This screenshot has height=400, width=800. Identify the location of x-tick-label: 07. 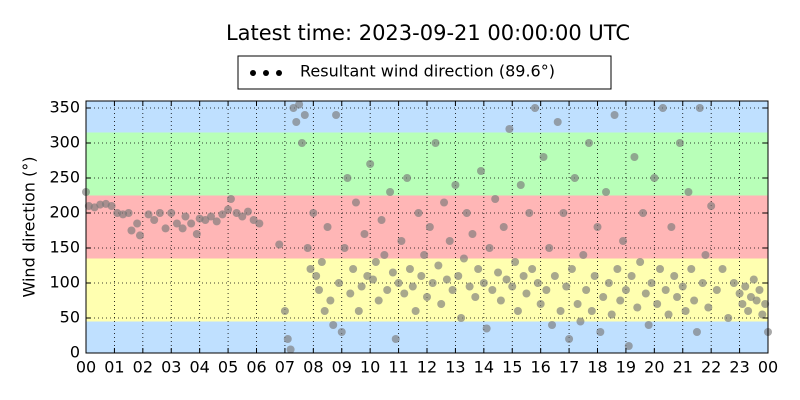
(285, 367).